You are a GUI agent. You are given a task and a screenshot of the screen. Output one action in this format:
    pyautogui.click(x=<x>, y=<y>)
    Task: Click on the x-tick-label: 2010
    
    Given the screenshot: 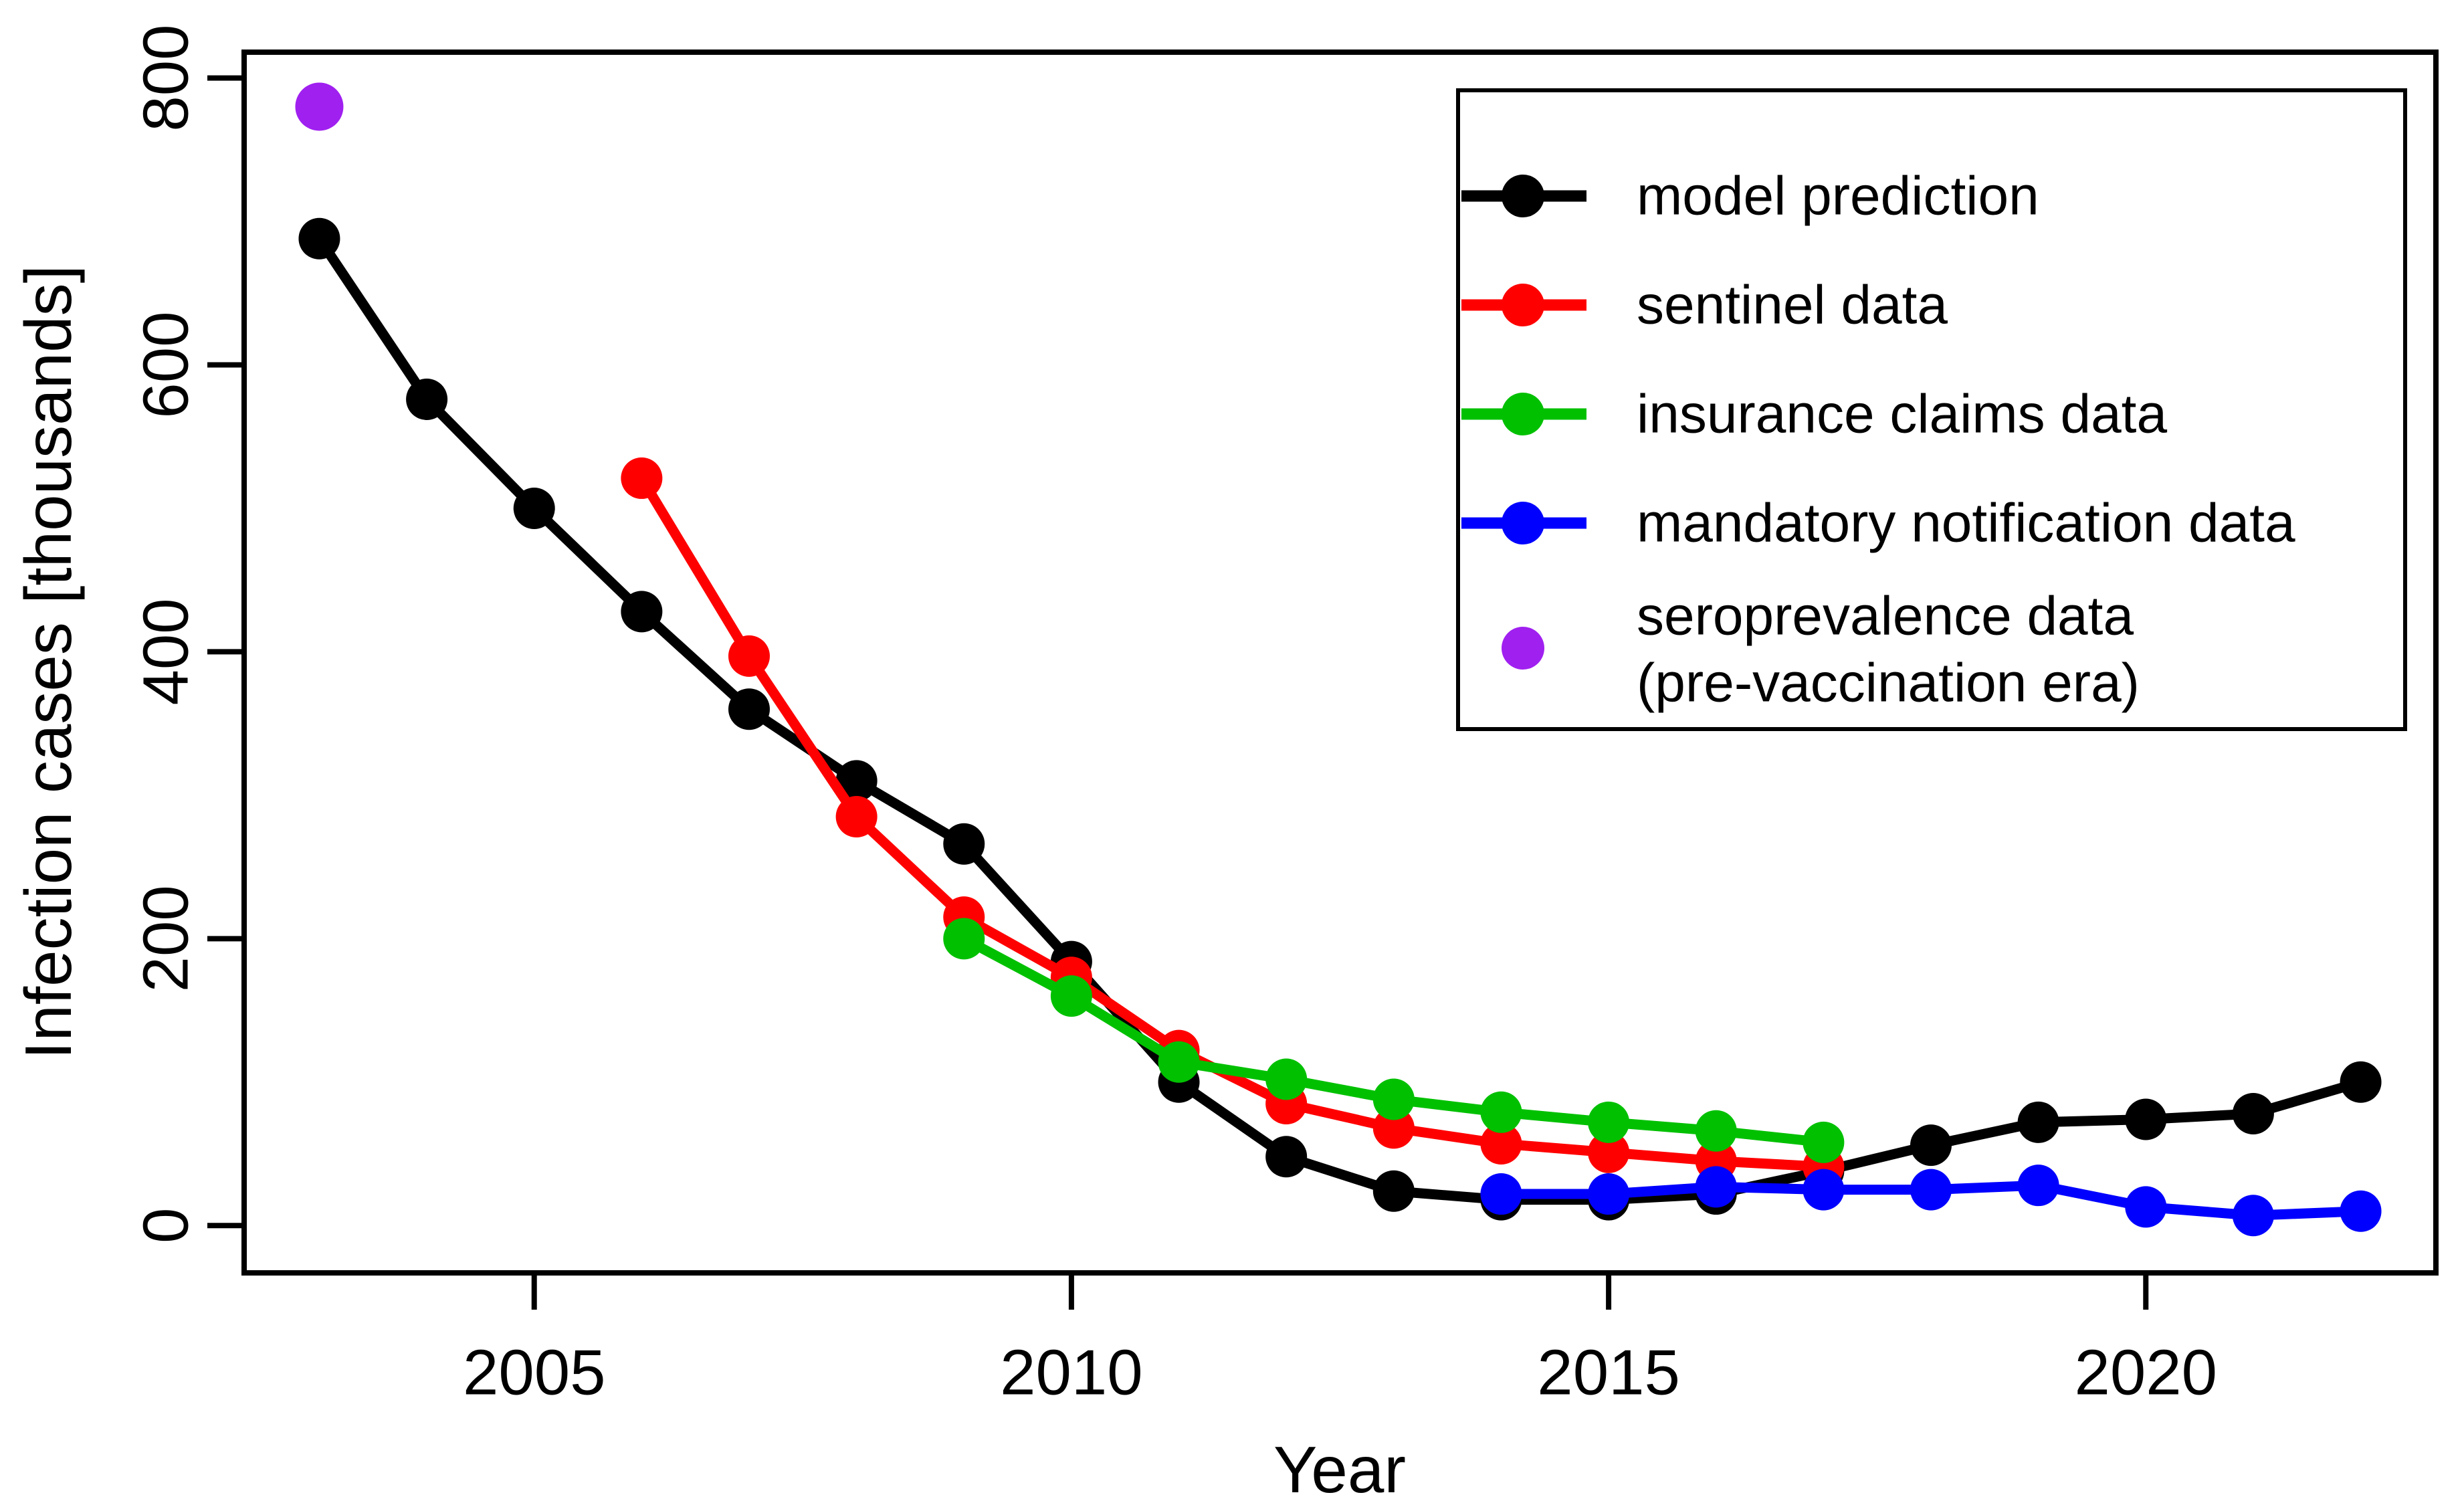 What is the action you would take?
    pyautogui.click(x=1071, y=1373)
    